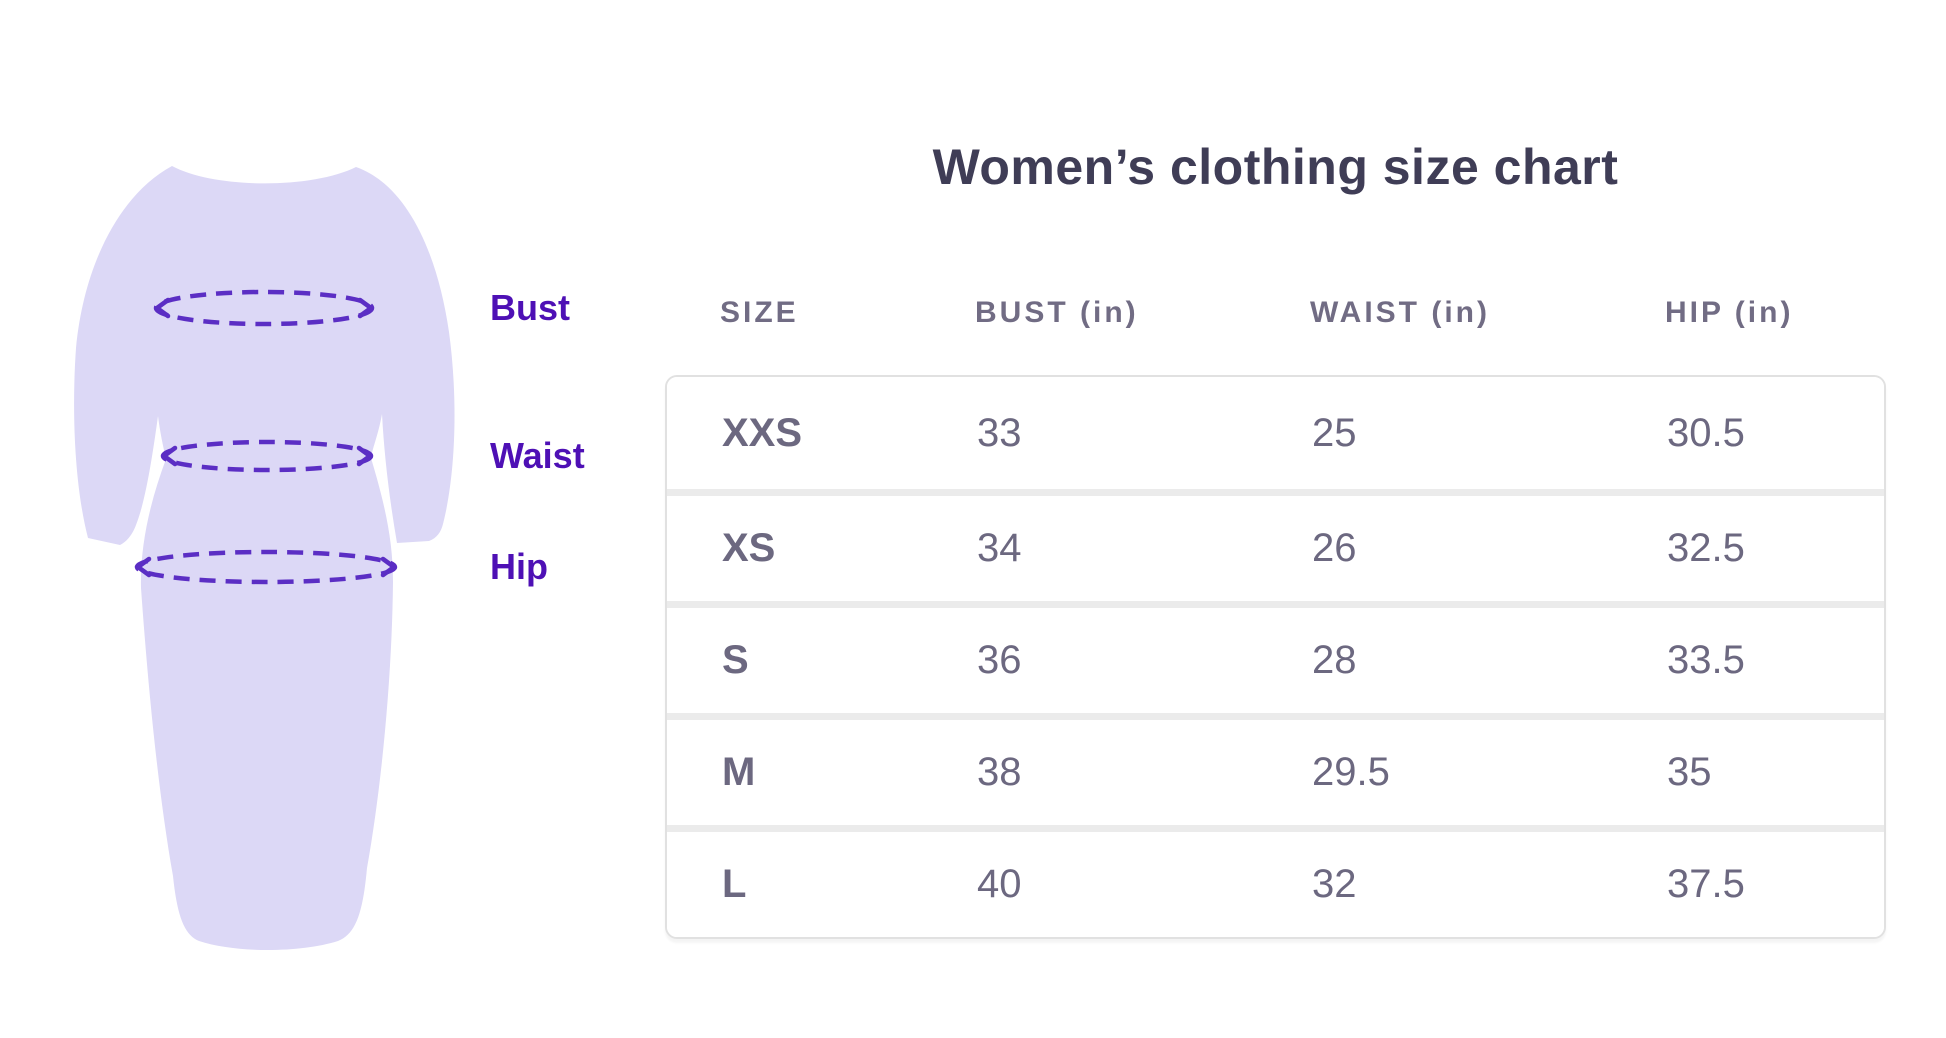 This screenshot has width=1946, height=1038. Describe the element at coordinates (734, 884) in the screenshot. I see `size-cell: L` at that location.